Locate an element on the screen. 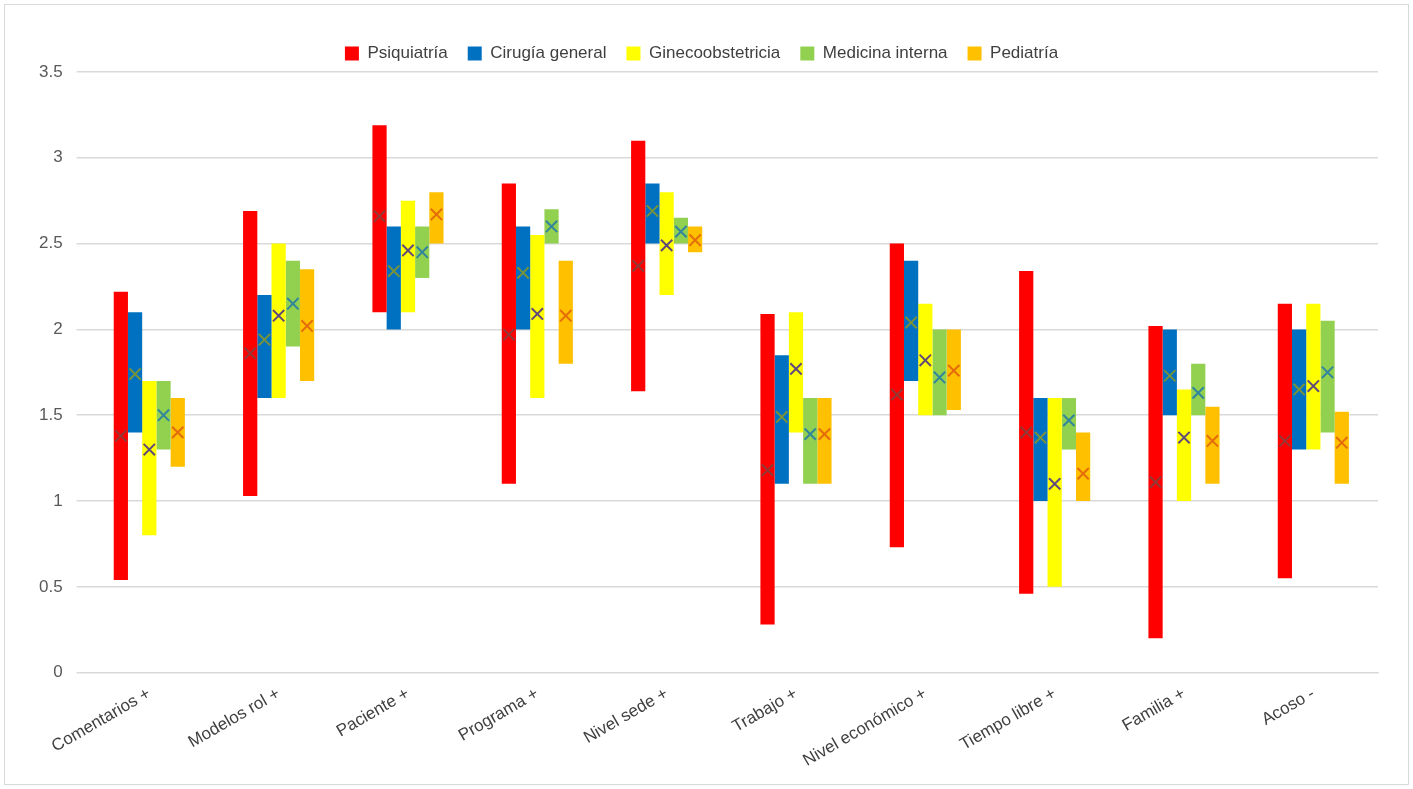 The width and height of the screenshot is (1413, 789). y-tick-label: 3 is located at coordinates (58, 157).